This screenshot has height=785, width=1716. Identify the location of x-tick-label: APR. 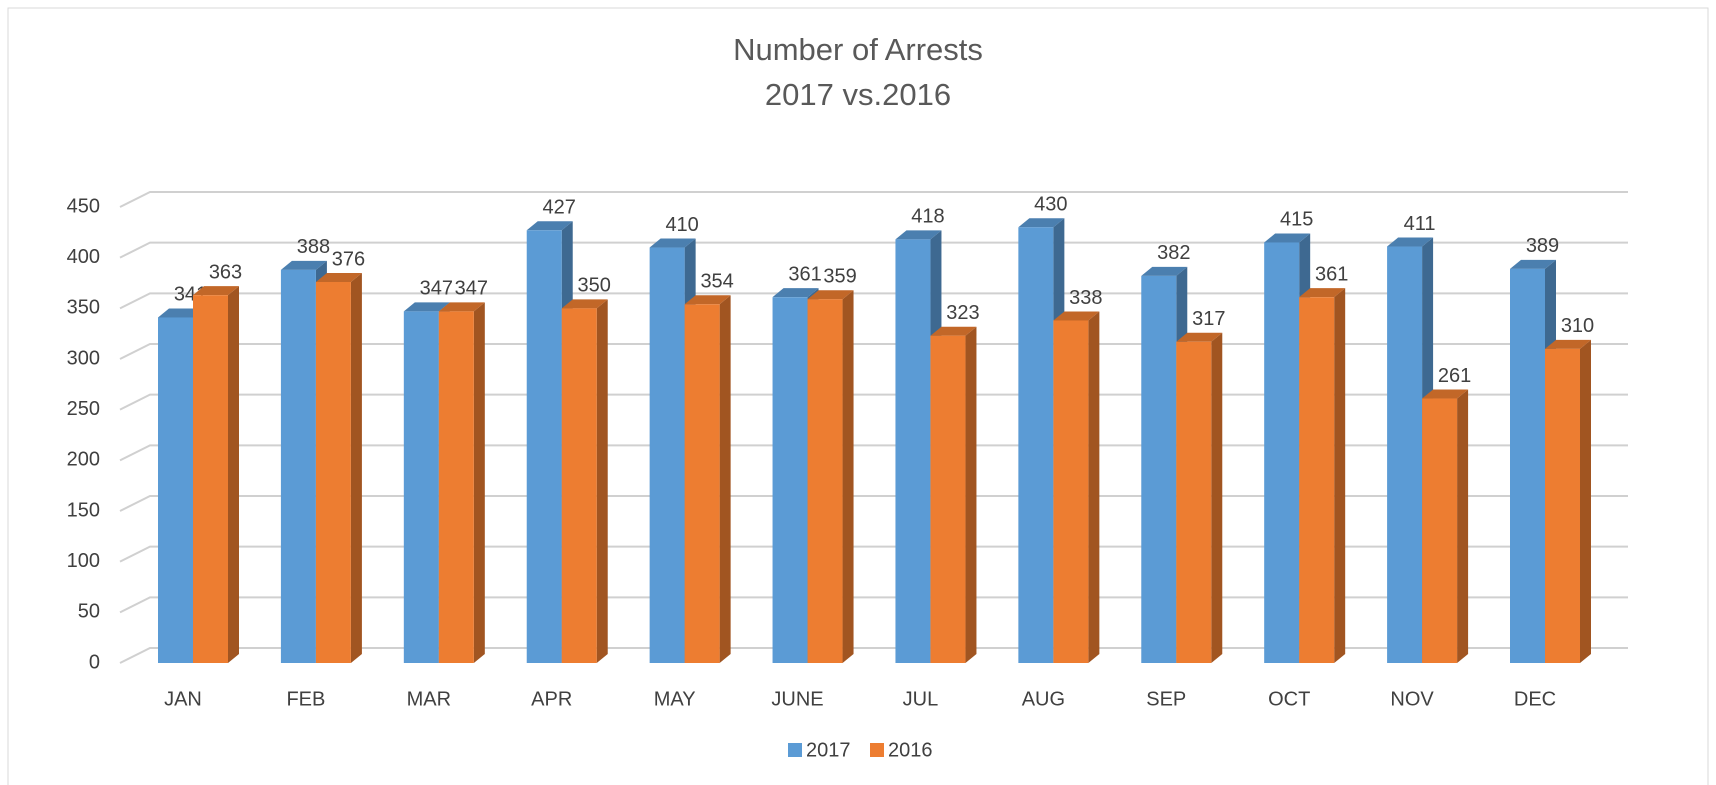
(551, 699).